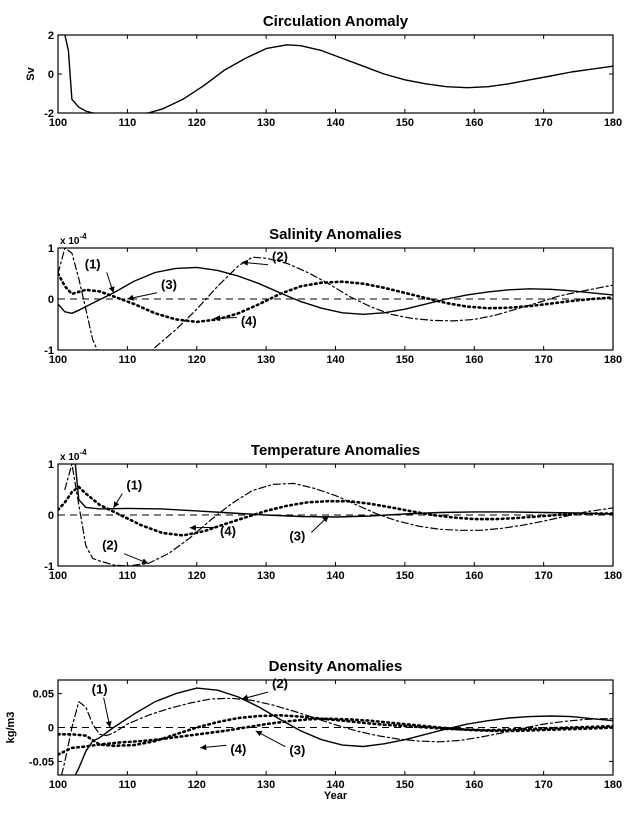  What do you see at coordinates (31, 73) in the screenshot?
I see `circulation-y-axis-label: Sv` at bounding box center [31, 73].